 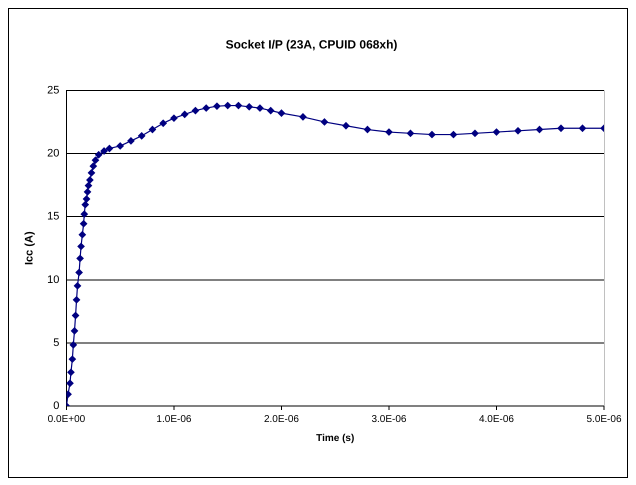 What do you see at coordinates (312, 45) in the screenshot?
I see `chart-title: Socket I/P (23A, CPUID 068xh)` at bounding box center [312, 45].